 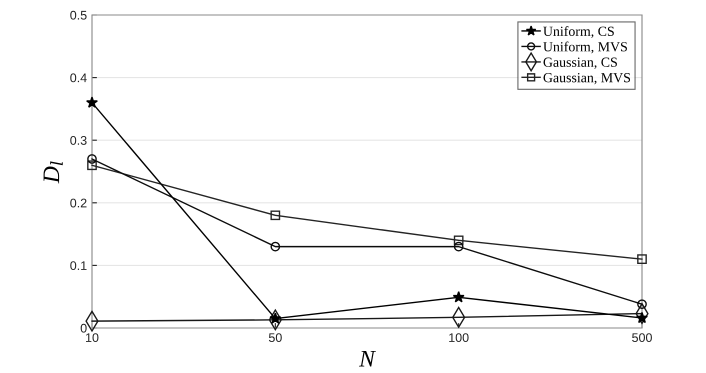 What do you see at coordinates (275, 337) in the screenshot?
I see `x-tick-label: 50` at bounding box center [275, 337].